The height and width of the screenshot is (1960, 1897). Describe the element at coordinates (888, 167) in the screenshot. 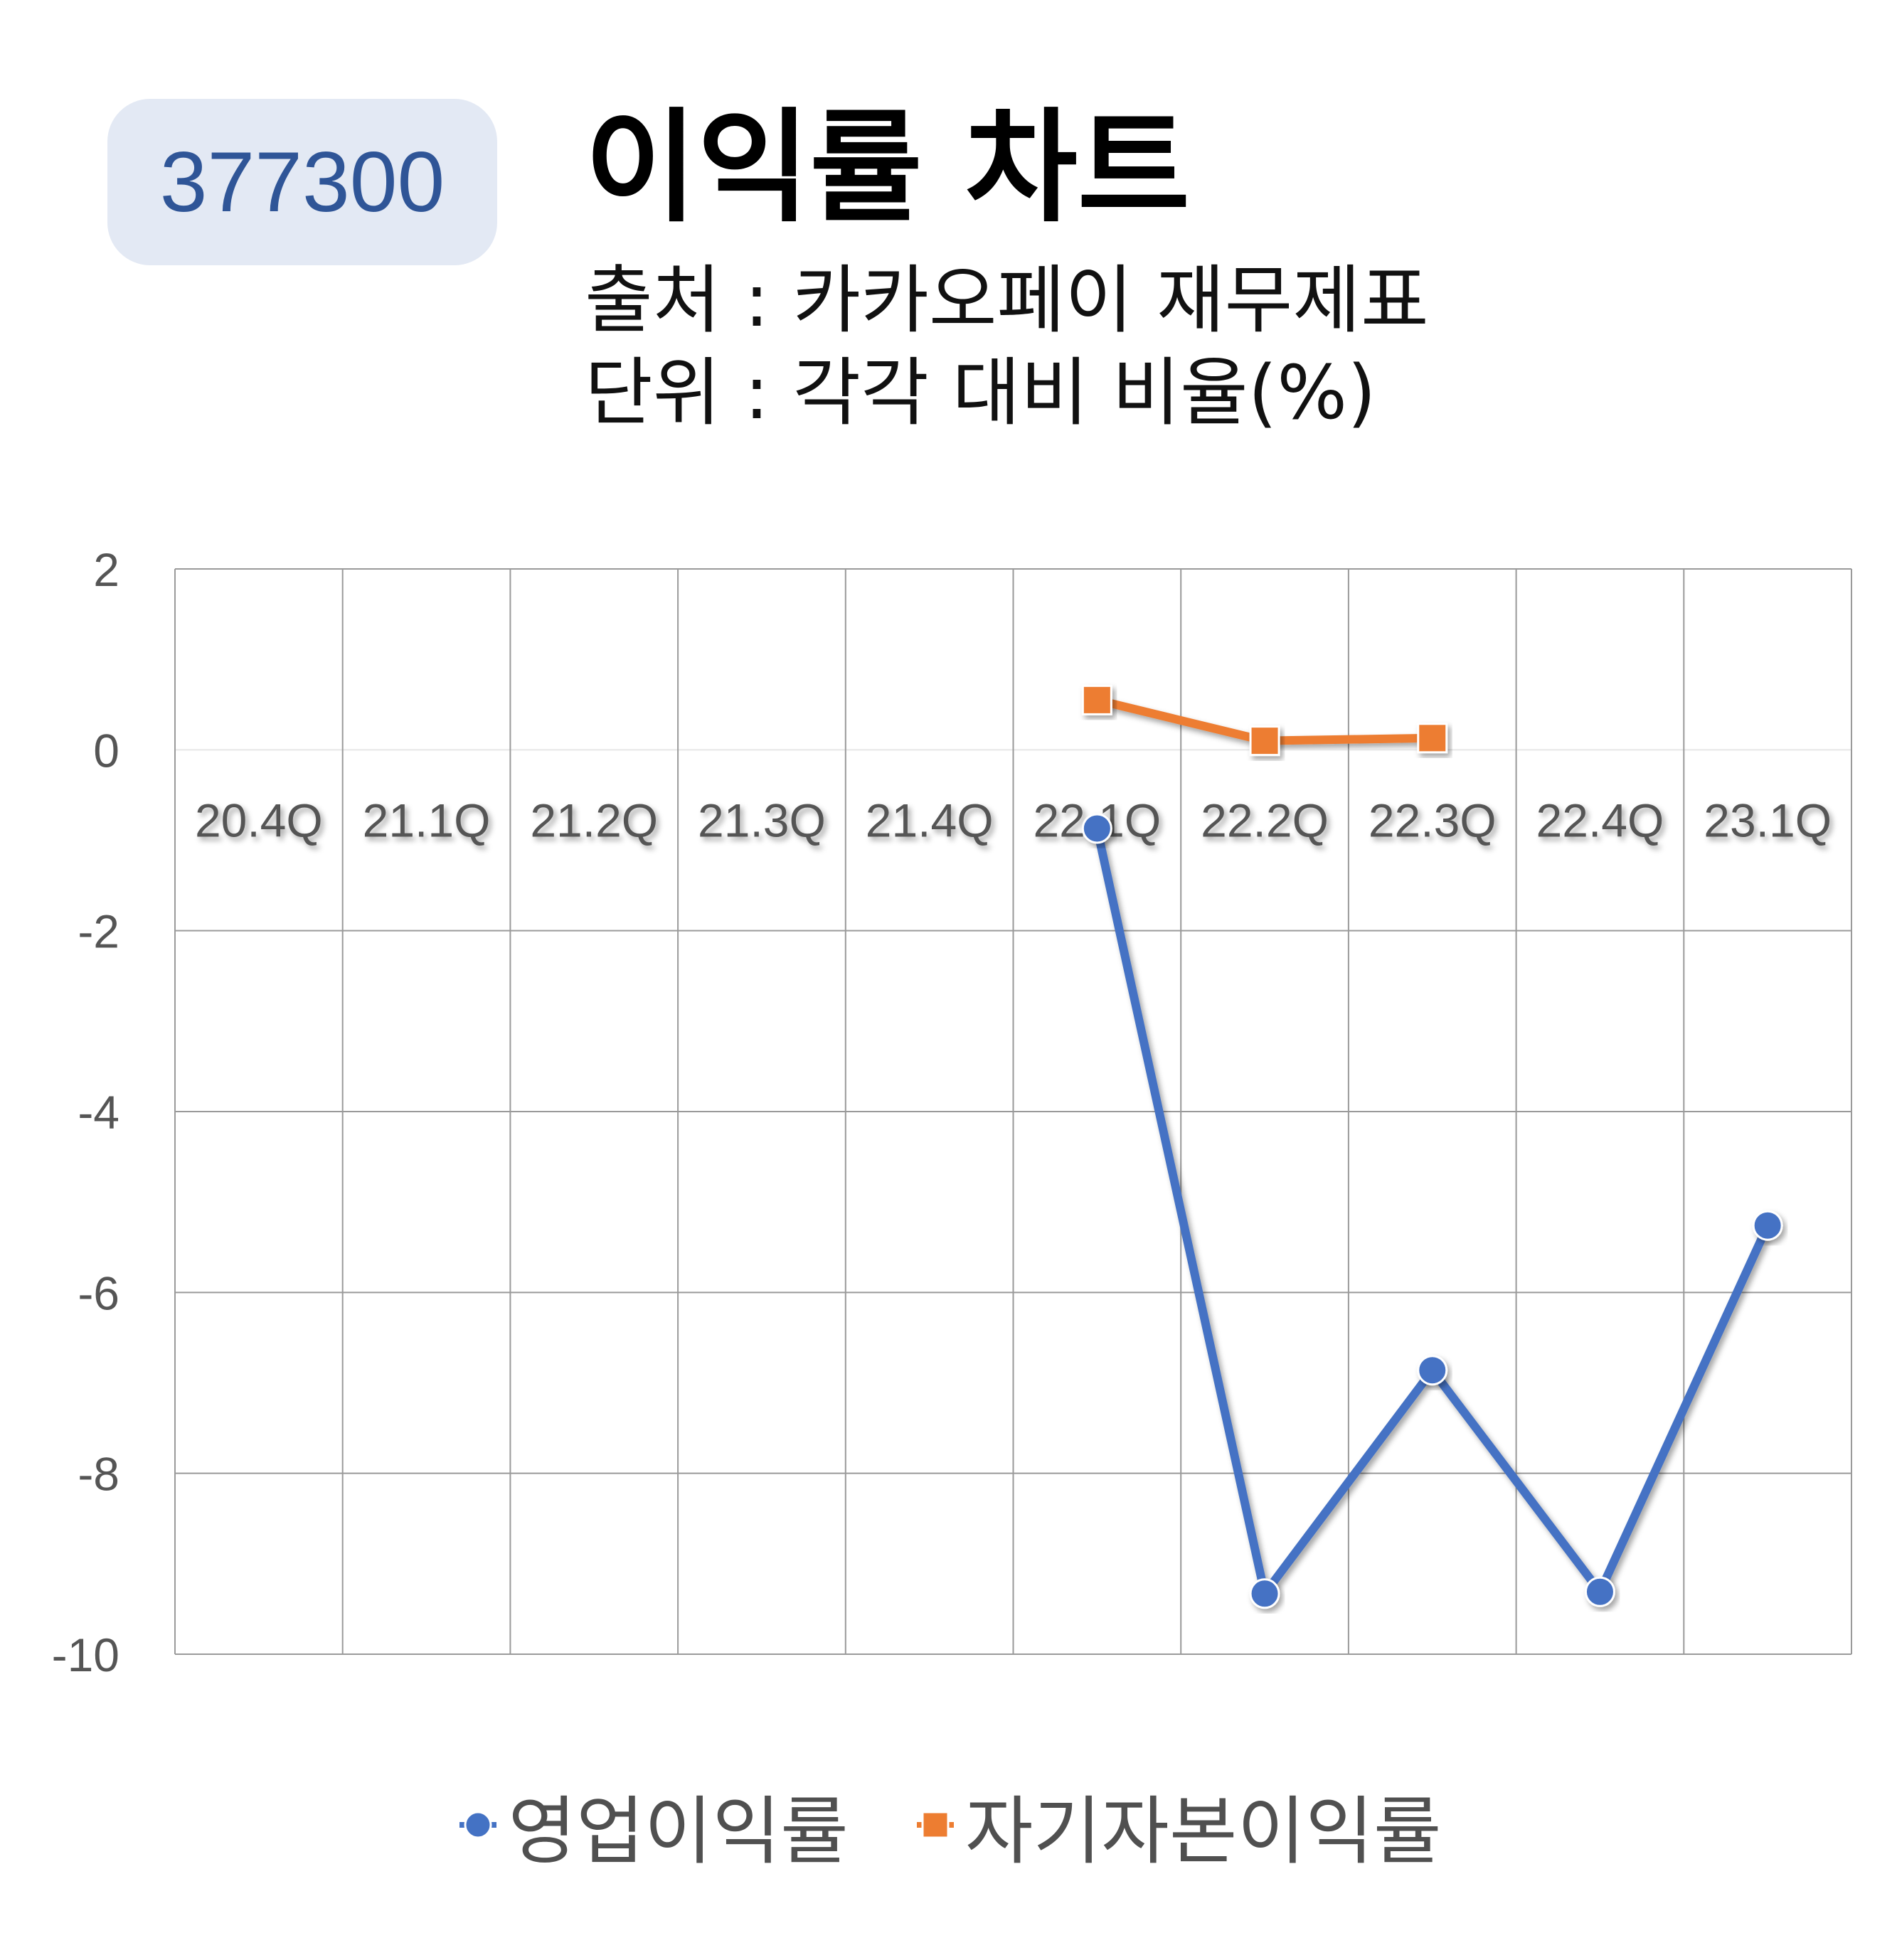

I see `chart-title: 이익률 차트` at that location.